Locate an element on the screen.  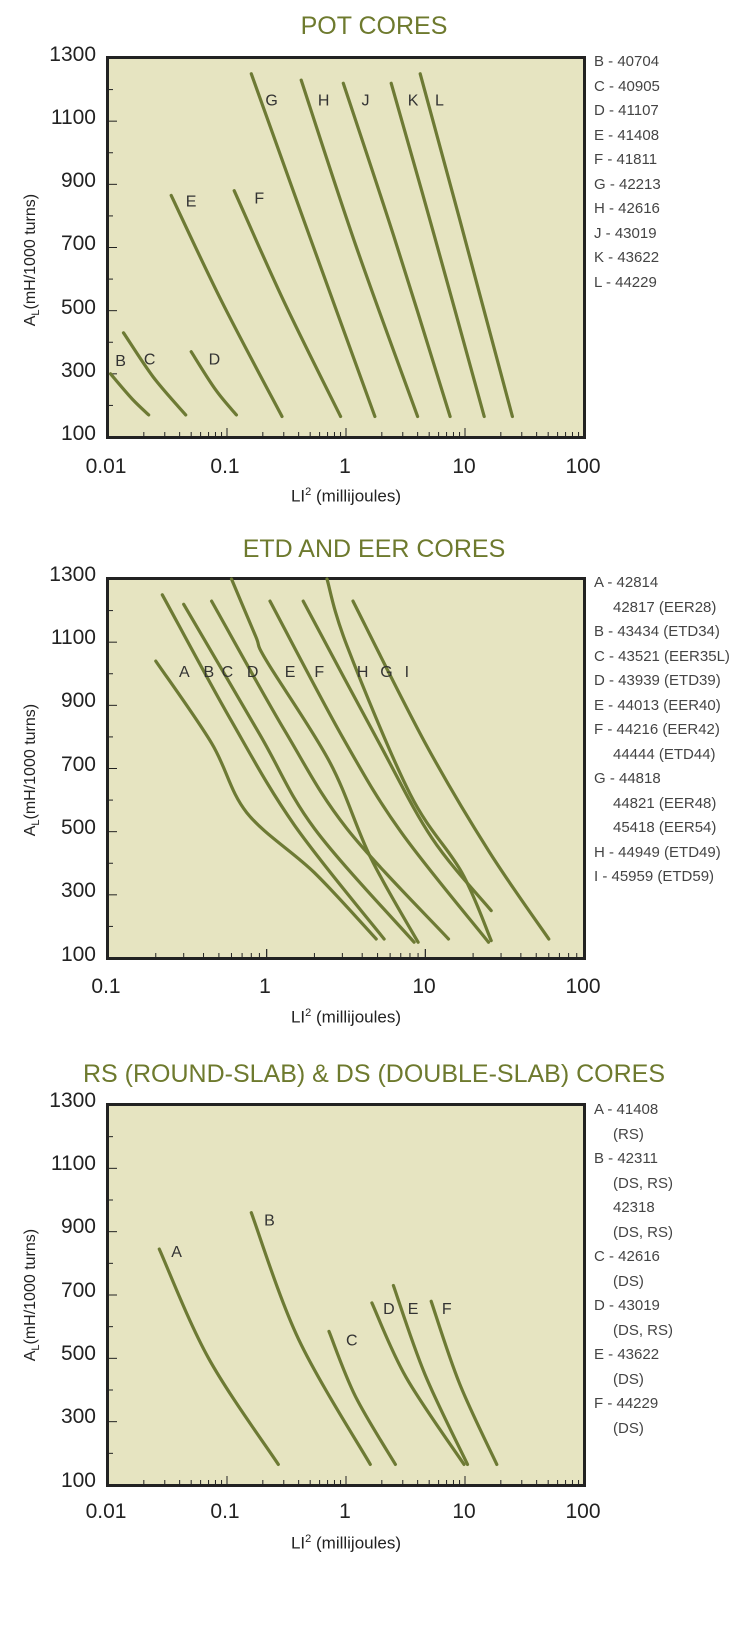
legend-entry: (DS) is located at coordinates (628, 1281).